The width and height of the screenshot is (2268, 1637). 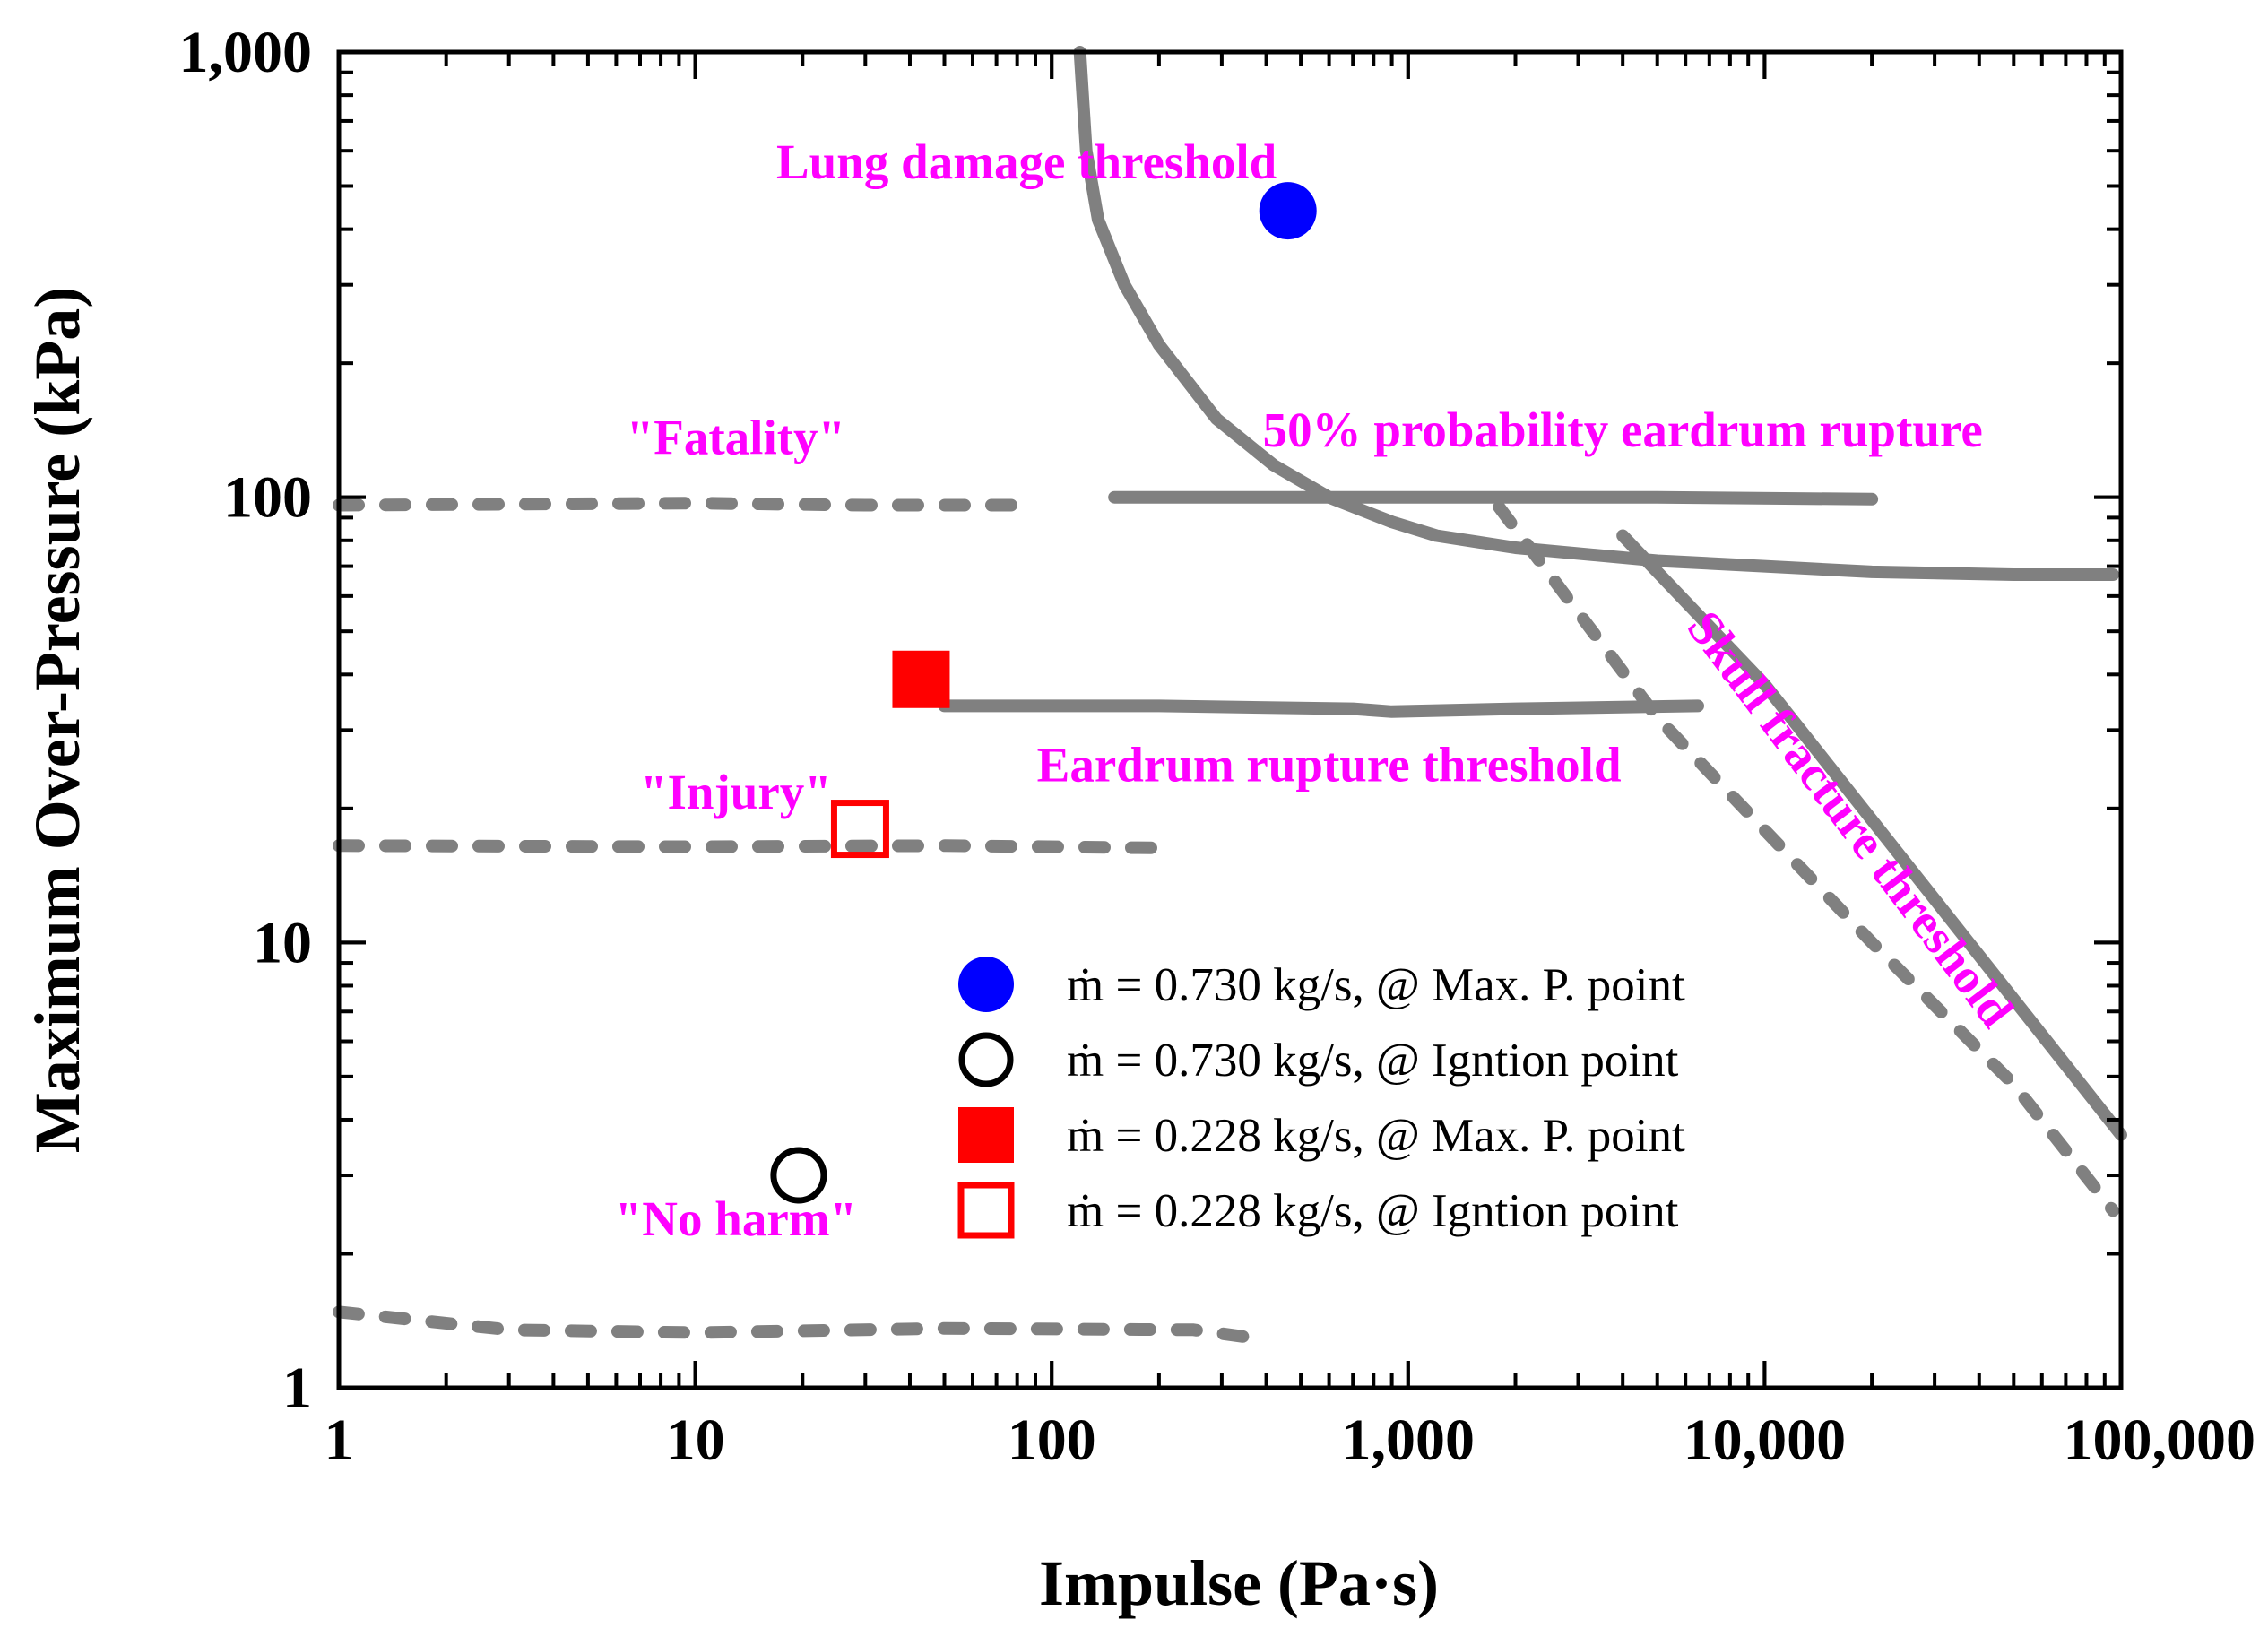 What do you see at coordinates (57, 720) in the screenshot?
I see `y-axis-title: Maximum Over-Pressure (kPa)` at bounding box center [57, 720].